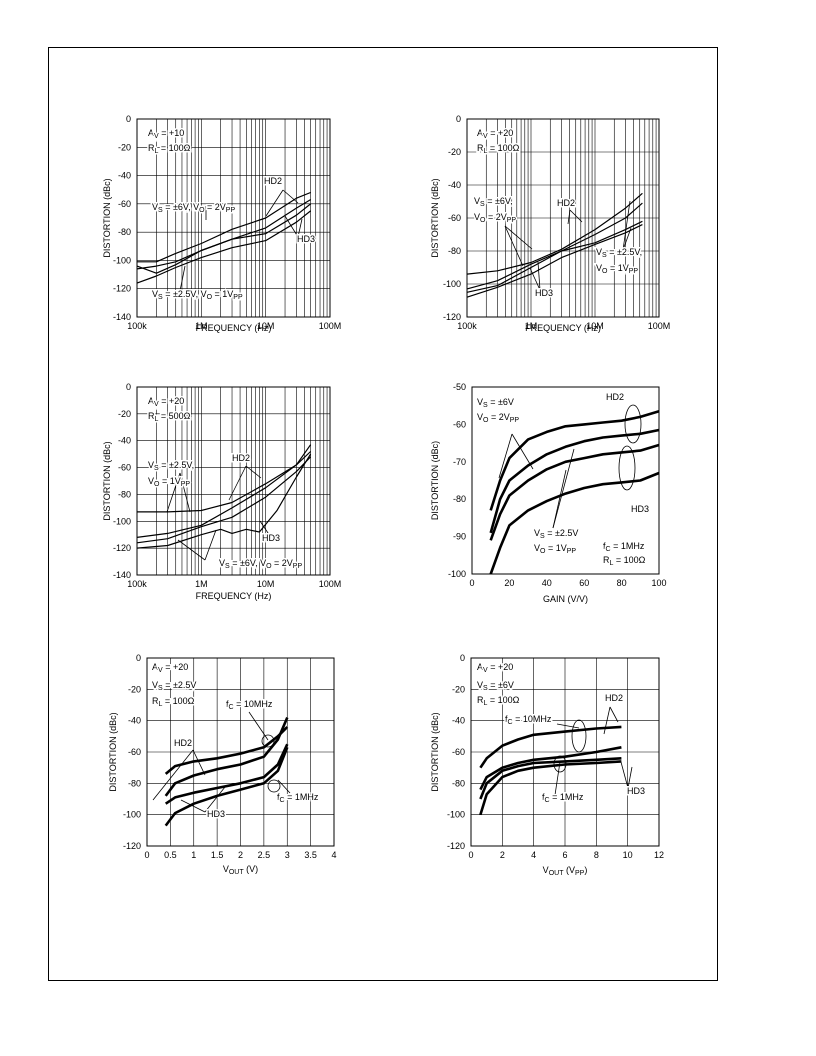 The height and width of the screenshot is (1056, 816). Describe the element at coordinates (264, 855) in the screenshot. I see `x-tick-label: 2.5` at that location.